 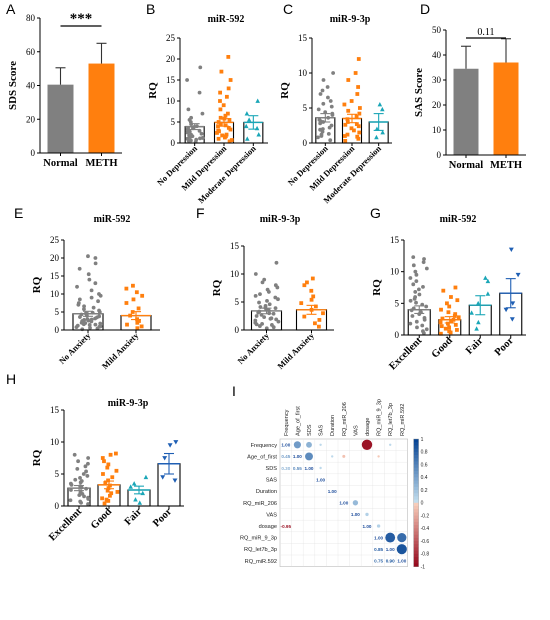 I want to click on y-tick-label: 60, so click(x=31, y=52).